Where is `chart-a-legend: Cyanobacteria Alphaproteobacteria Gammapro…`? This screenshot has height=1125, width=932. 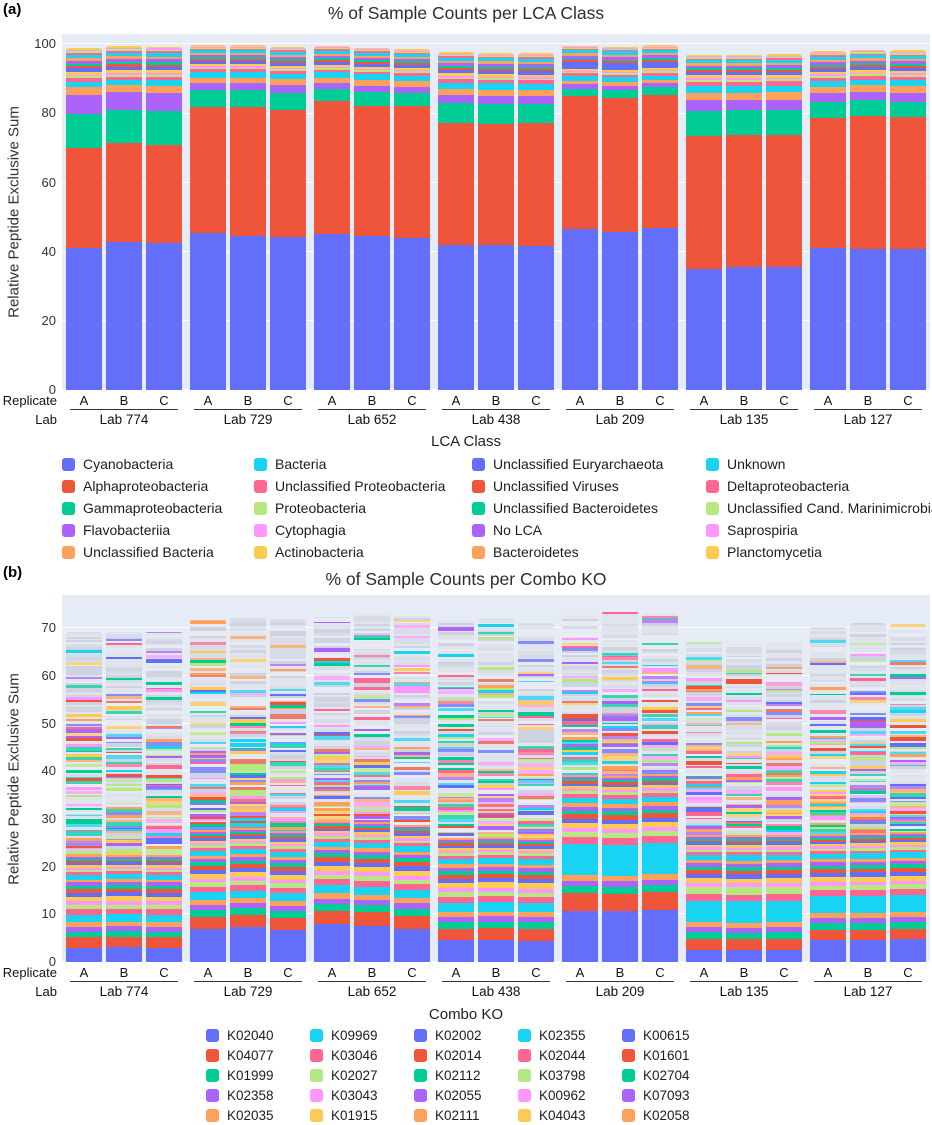 chart-a-legend: Cyanobacteria Alphaproteobacteria Gammapro… is located at coordinates (497, 508).